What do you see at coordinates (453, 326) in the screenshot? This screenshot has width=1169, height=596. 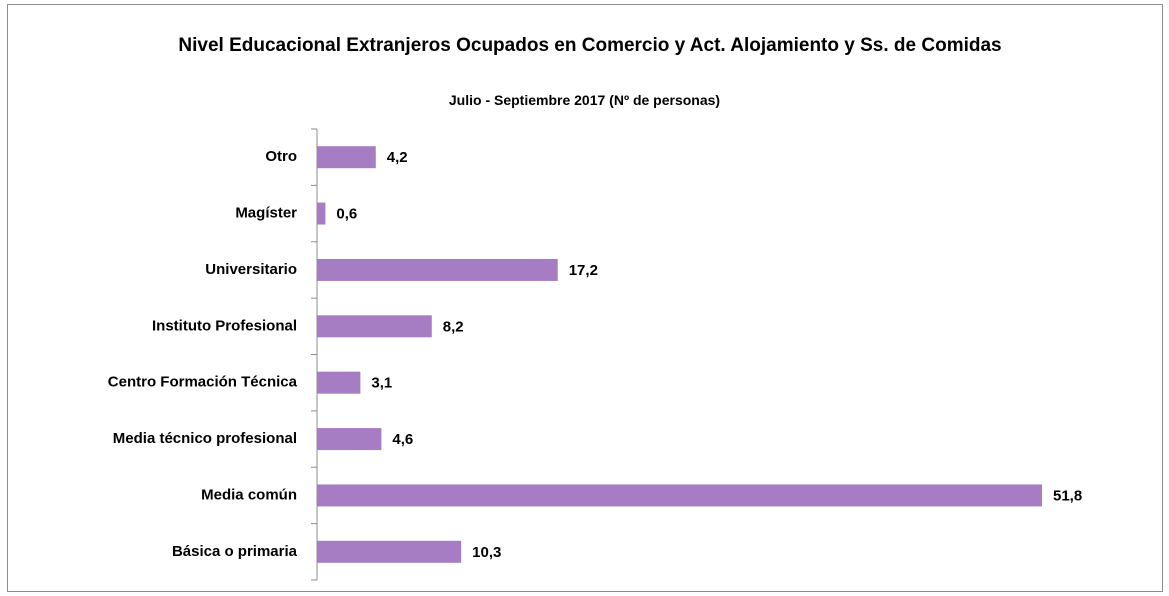 I see `data-label: 8,2` at bounding box center [453, 326].